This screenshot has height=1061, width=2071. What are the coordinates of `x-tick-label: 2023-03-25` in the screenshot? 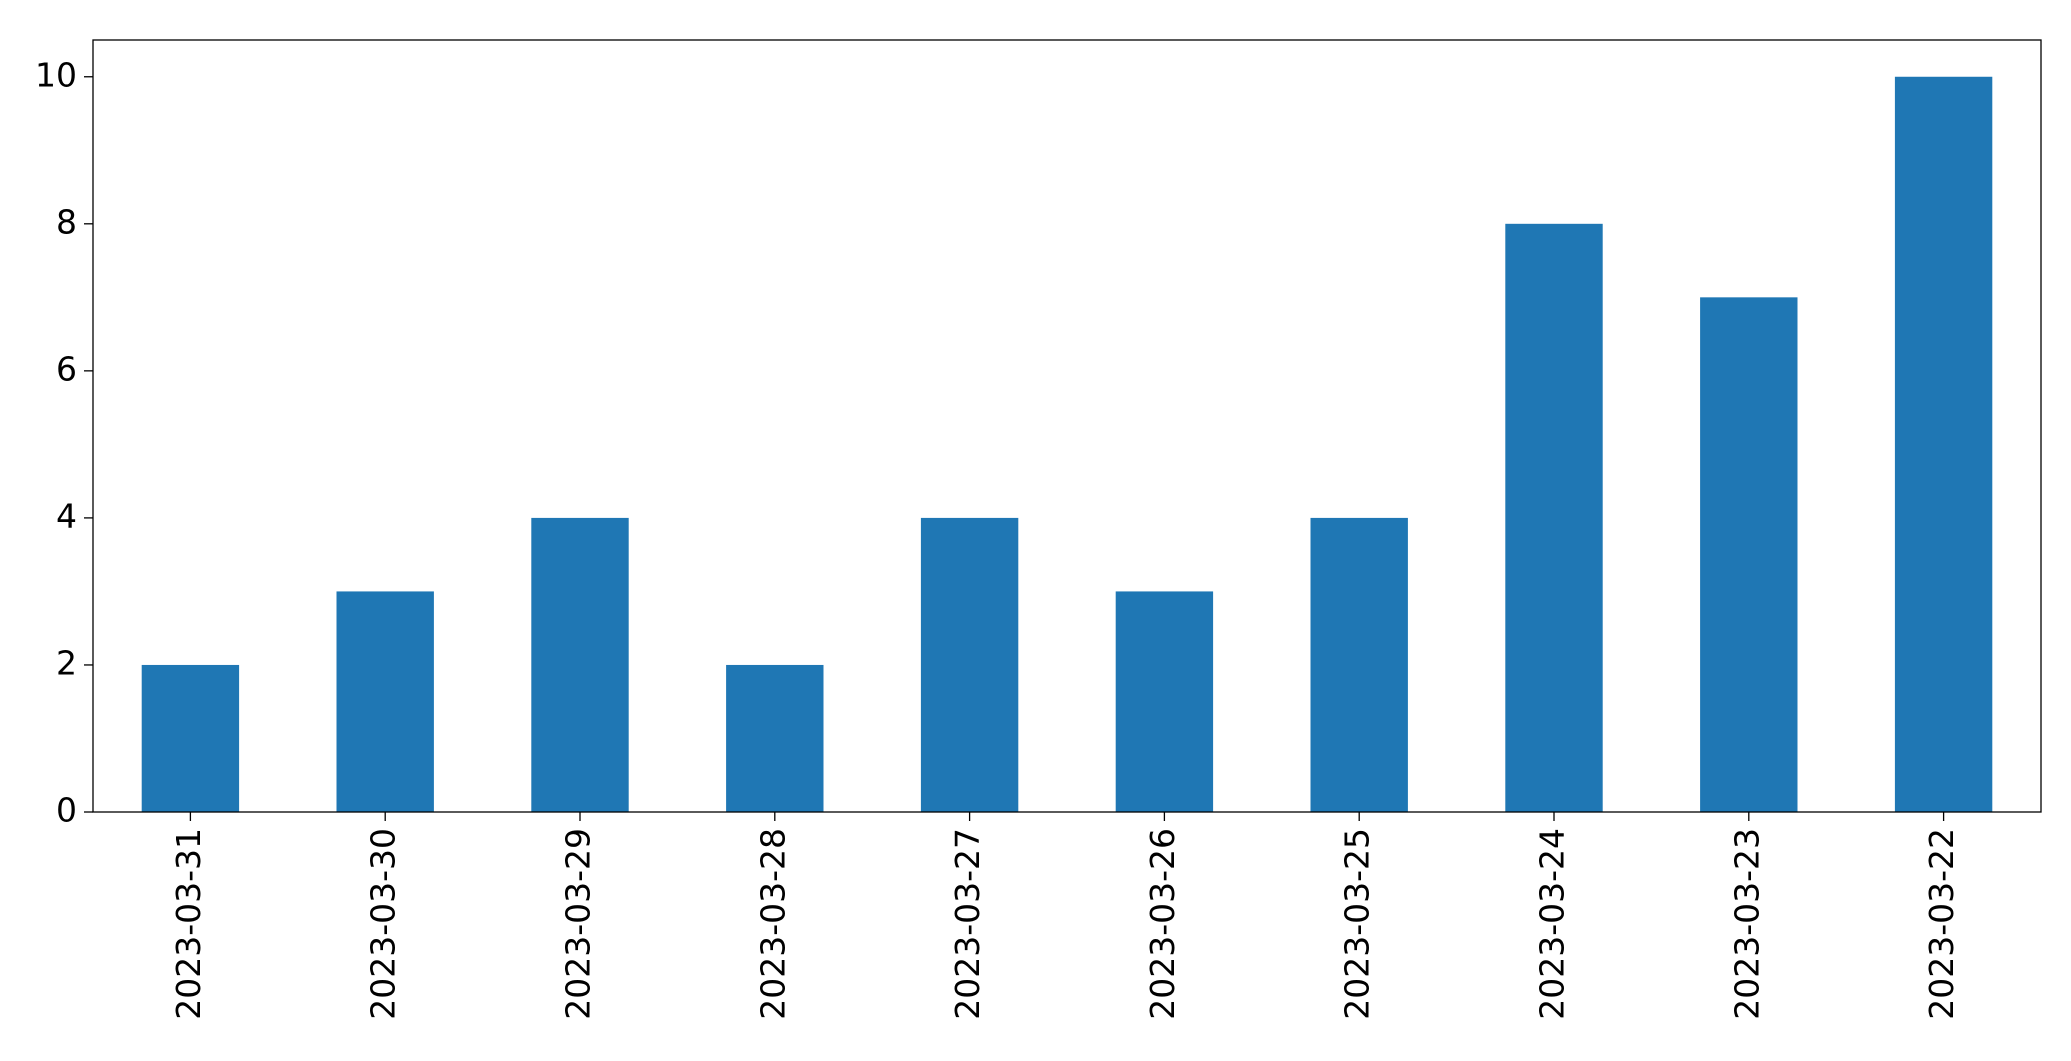 It's located at (1357, 924).